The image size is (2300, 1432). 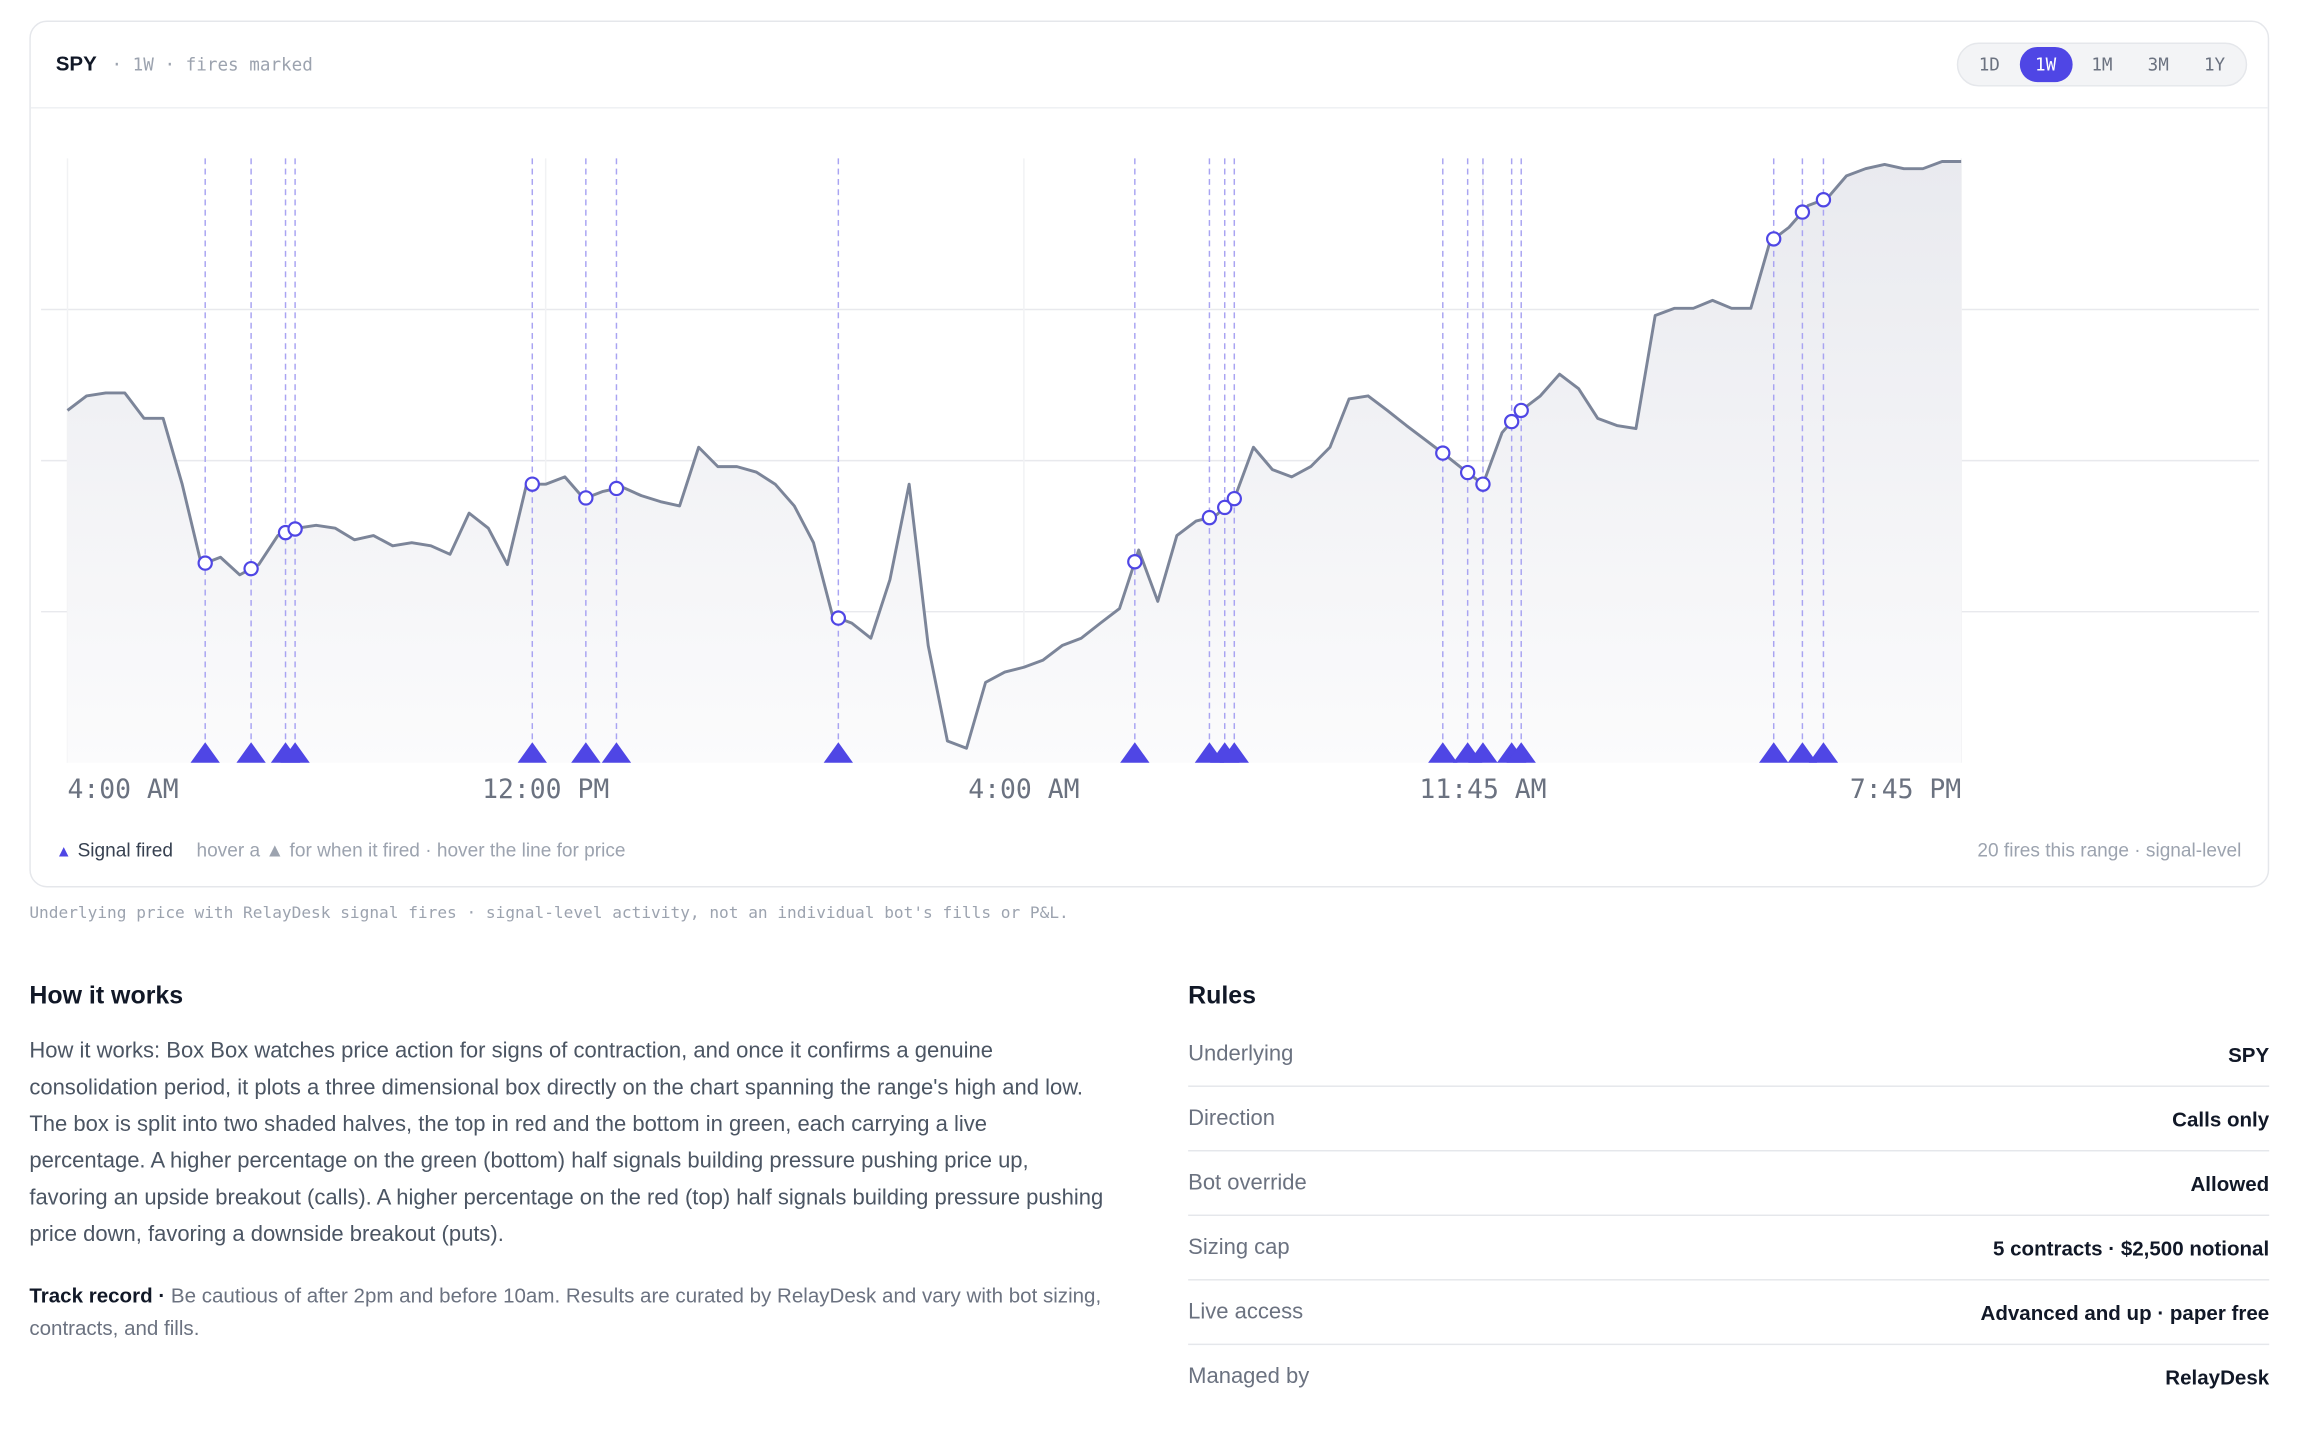 I want to click on range-selector: 1D 1W 1M 3M 1Y, so click(x=2102, y=64).